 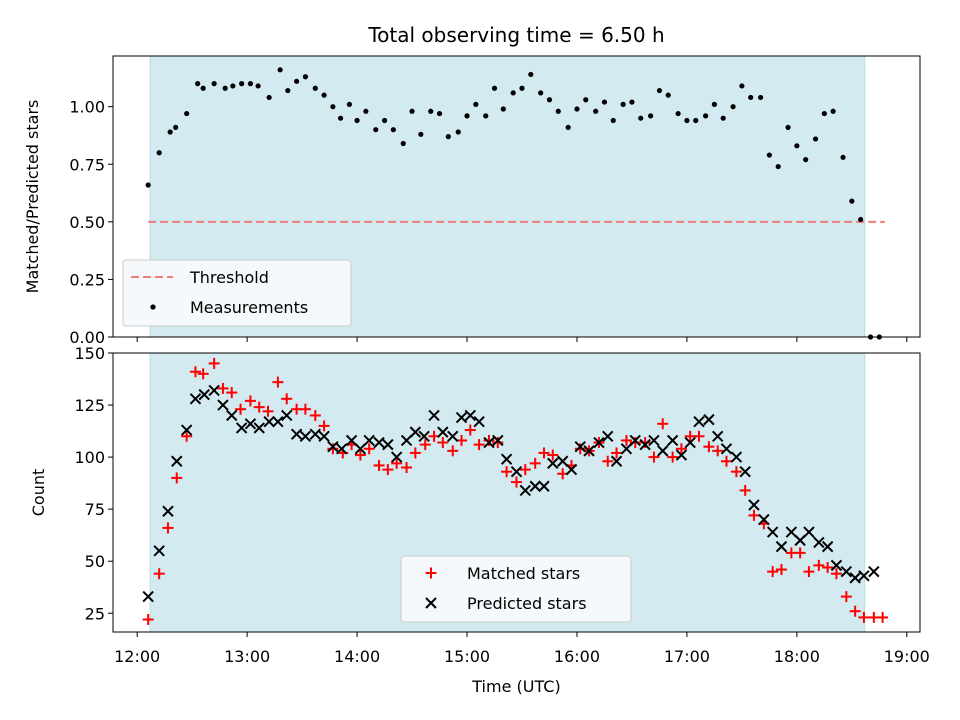 What do you see at coordinates (137, 656) in the screenshot?
I see `bottom-x-tick-label: 12:00` at bounding box center [137, 656].